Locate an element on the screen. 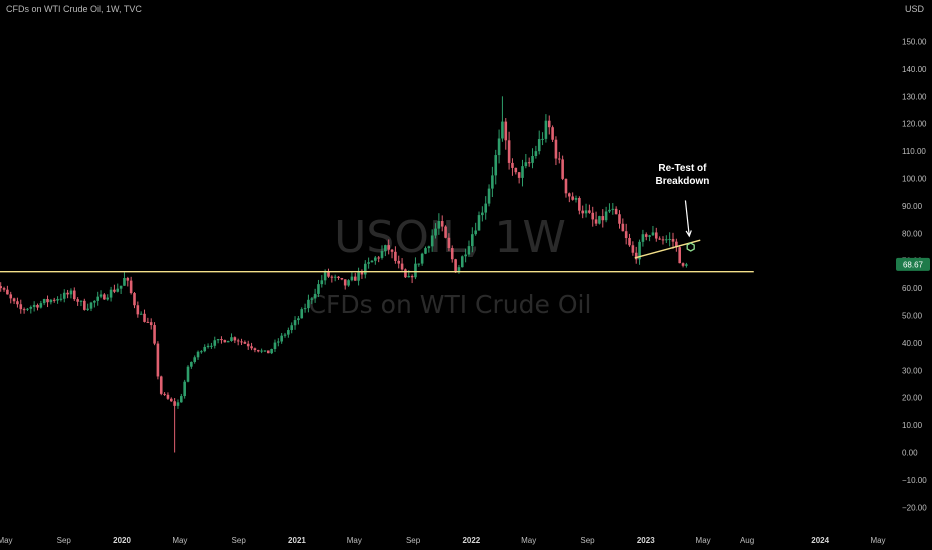  y-tick-label: 150.00 is located at coordinates (914, 42).